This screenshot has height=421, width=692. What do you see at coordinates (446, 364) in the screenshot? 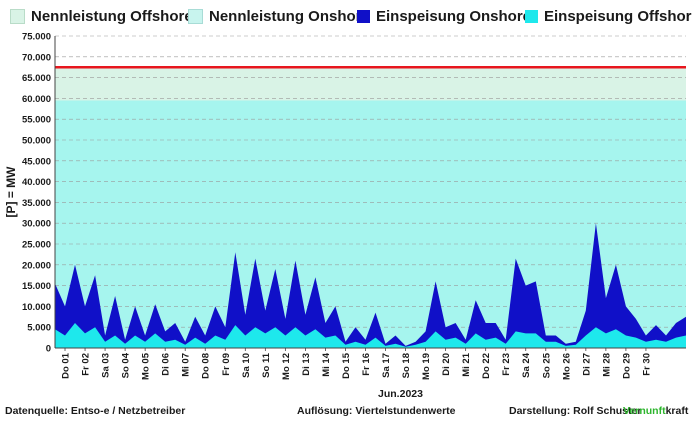
I see `x-tick-label: Di 20` at bounding box center [446, 364].